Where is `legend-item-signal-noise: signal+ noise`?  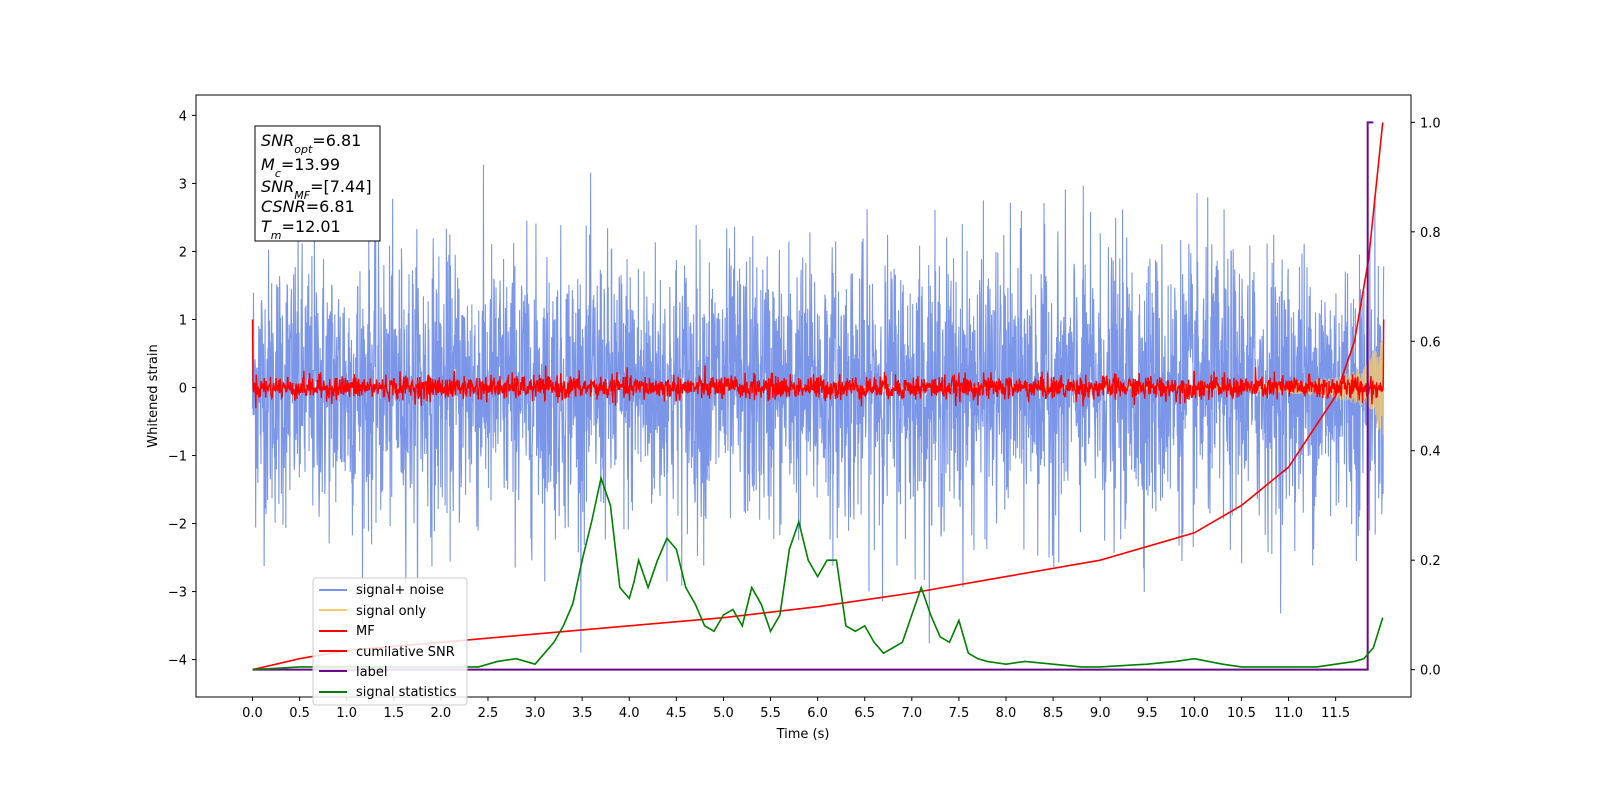 legend-item-signal-noise: signal+ noise is located at coordinates (381, 590).